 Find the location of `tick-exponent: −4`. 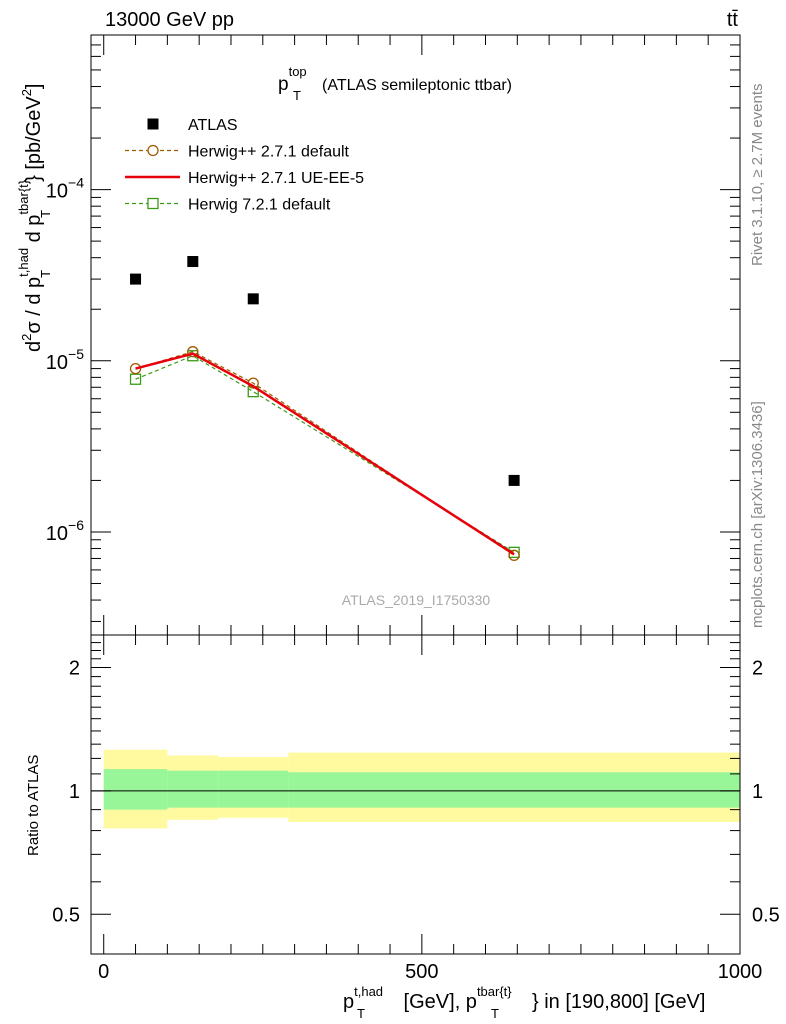

tick-exponent: −4 is located at coordinates (76, 183).